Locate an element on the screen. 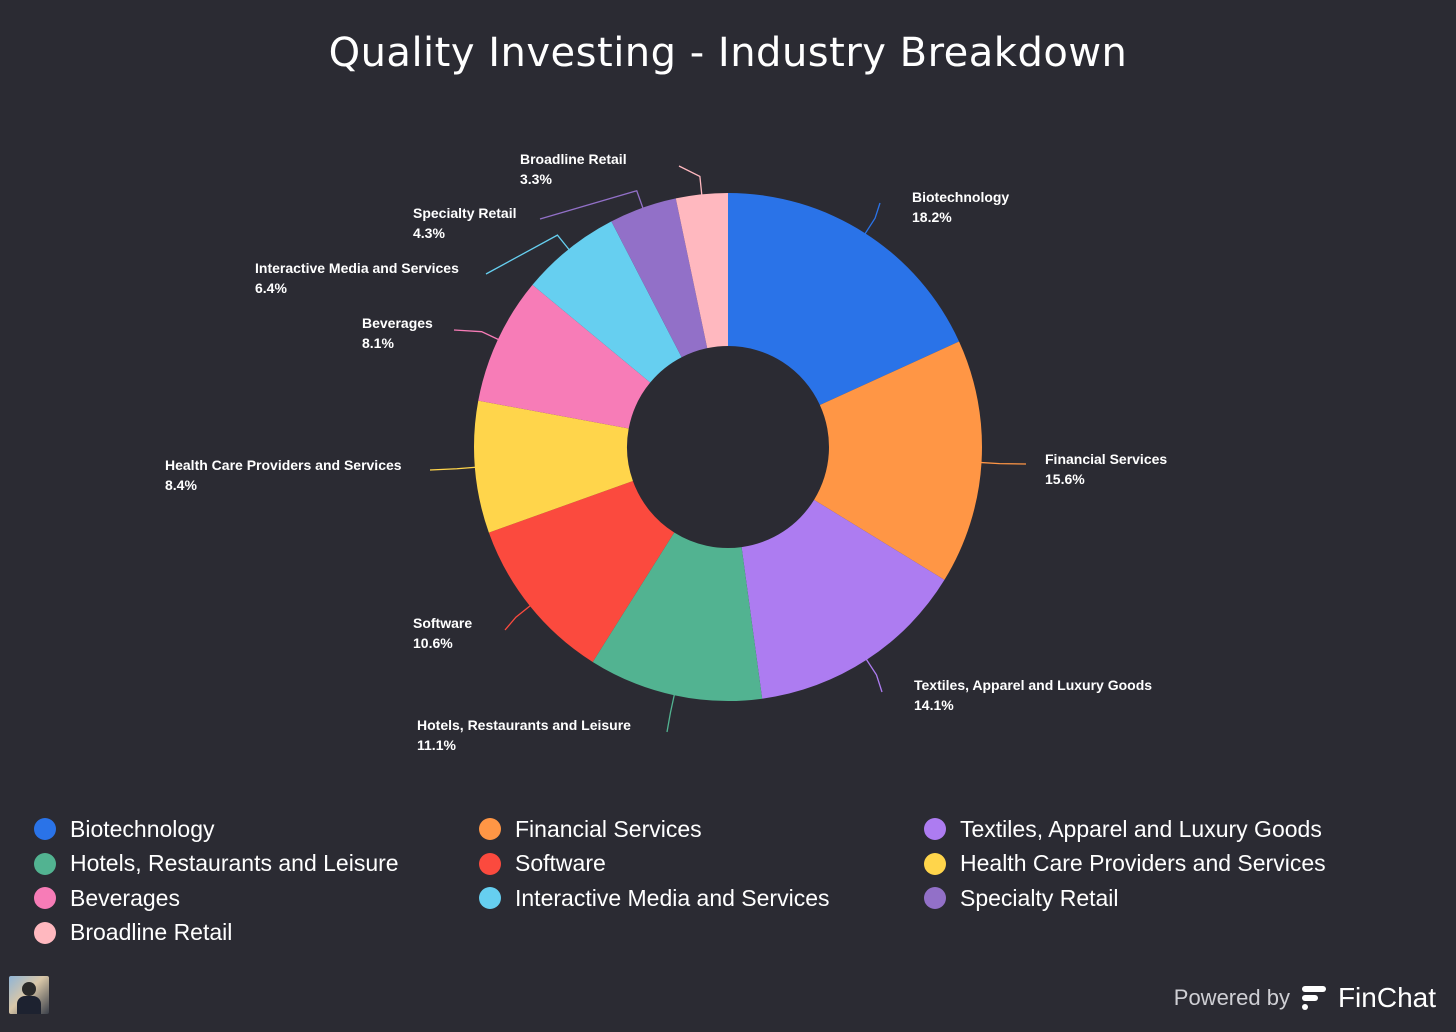 This screenshot has width=1456, height=1032. slice-label-value: 11.1% is located at coordinates (436, 745).